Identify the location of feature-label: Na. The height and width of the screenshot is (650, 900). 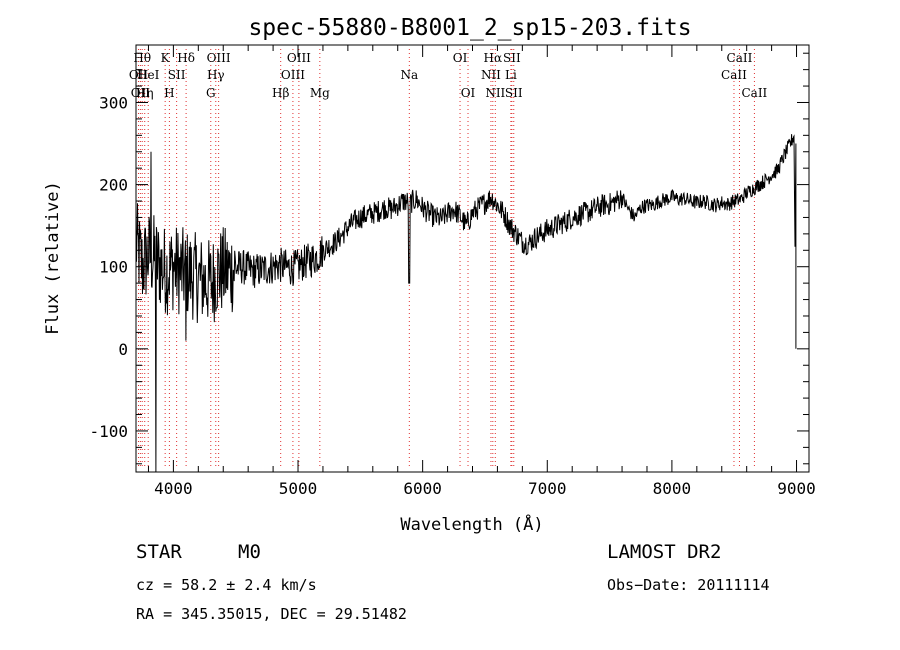
(409, 75).